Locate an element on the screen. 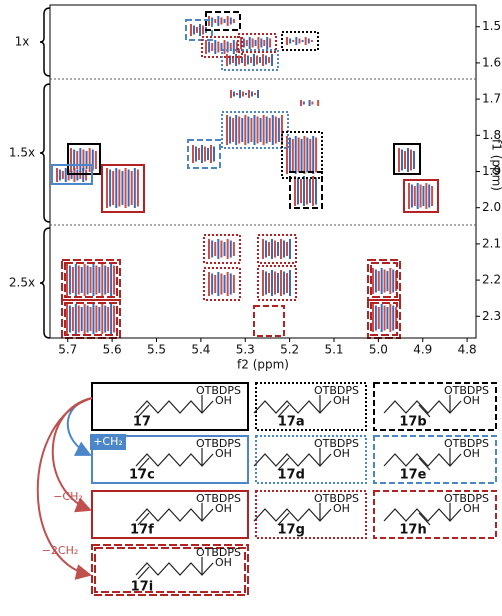  compound-label: 17d is located at coordinates (290, 475).